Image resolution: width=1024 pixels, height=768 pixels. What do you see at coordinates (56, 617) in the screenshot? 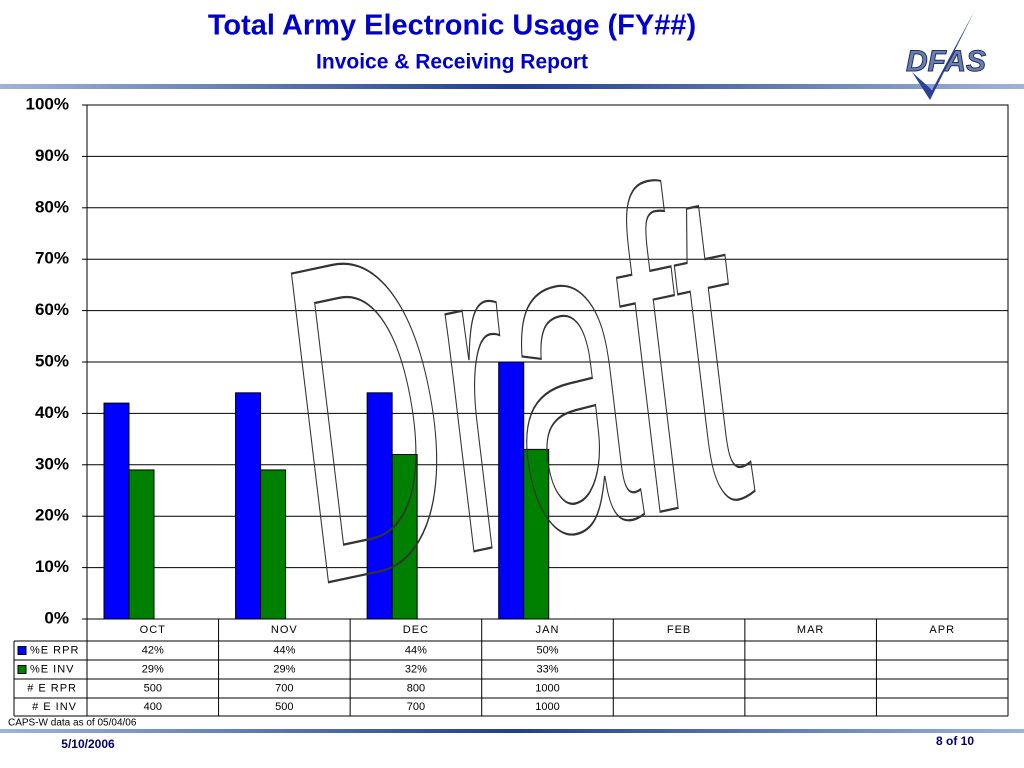
I see `y-tick-label: 0%` at bounding box center [56, 617].